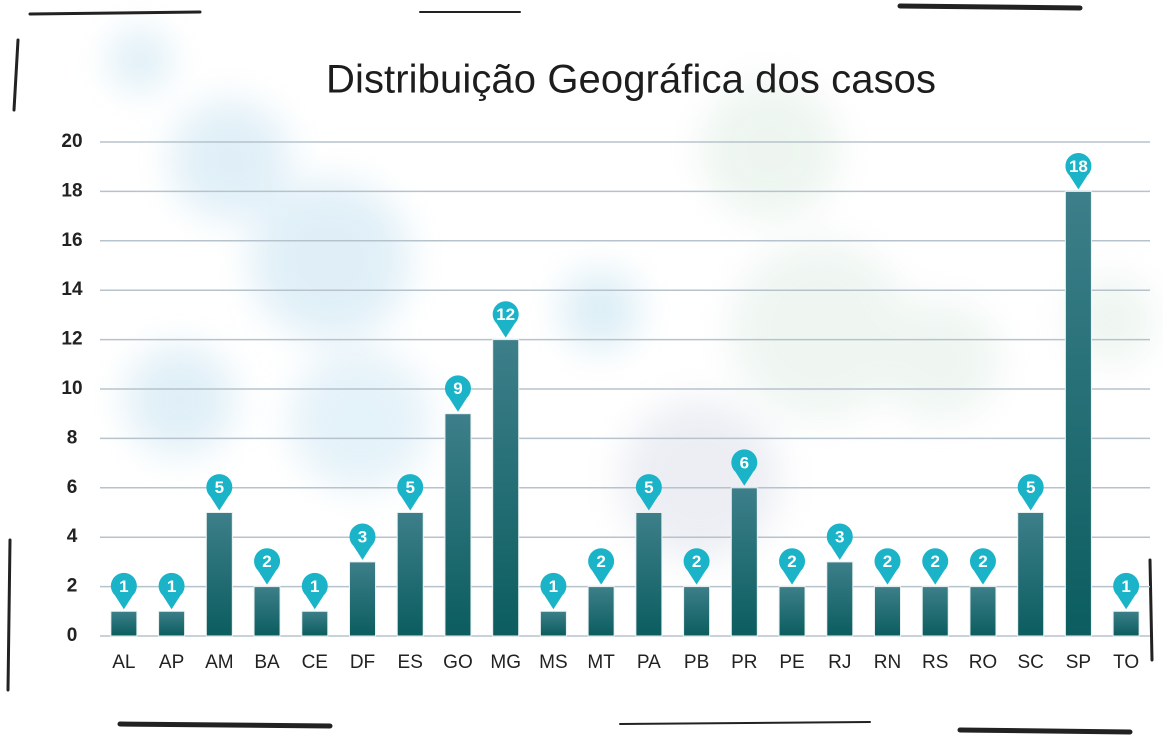  Describe the element at coordinates (887, 662) in the screenshot. I see `x-tick-label: RN` at that location.